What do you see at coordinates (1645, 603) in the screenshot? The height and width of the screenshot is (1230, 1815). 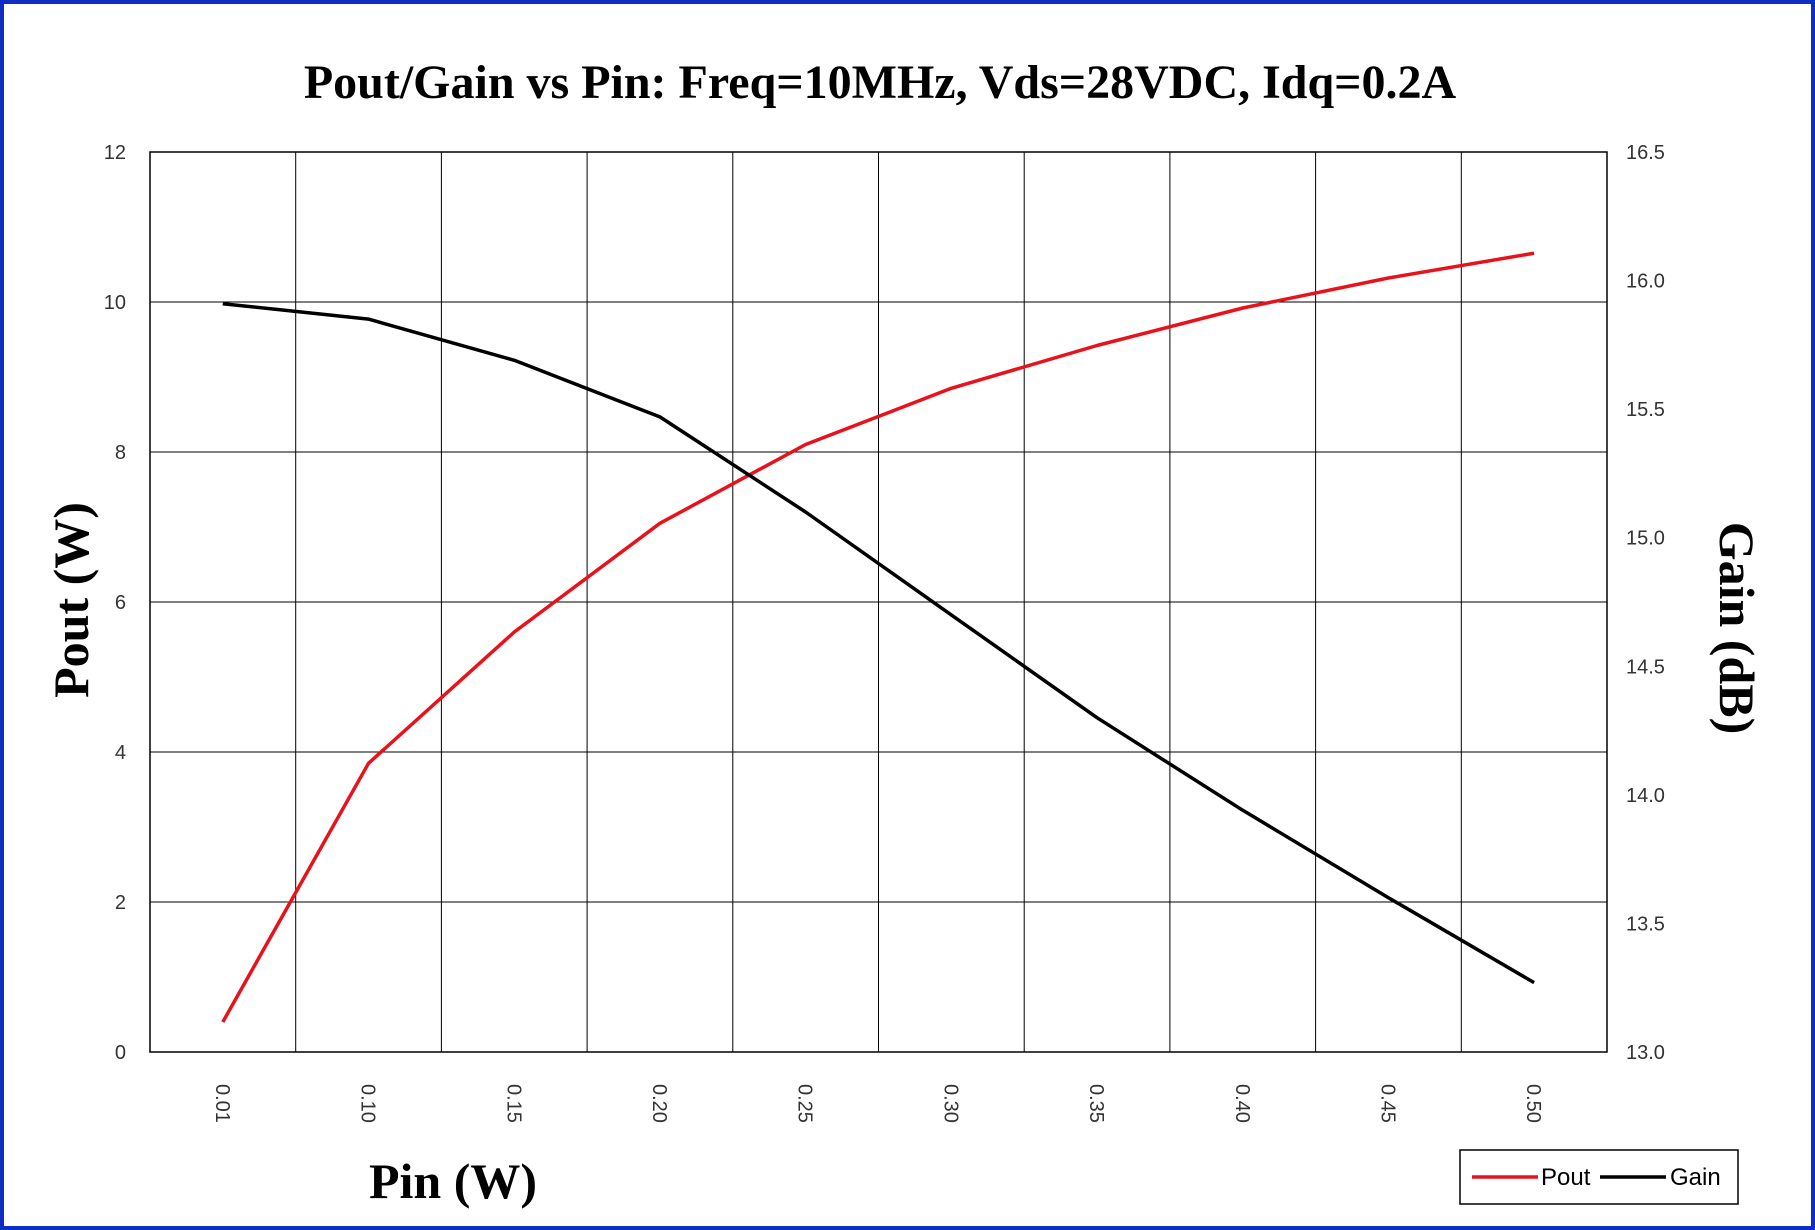 I see `right-axis-ticks: 13.0 13.5 14.0 14.5 15.0 15.5 16.0 16.5` at bounding box center [1645, 603].